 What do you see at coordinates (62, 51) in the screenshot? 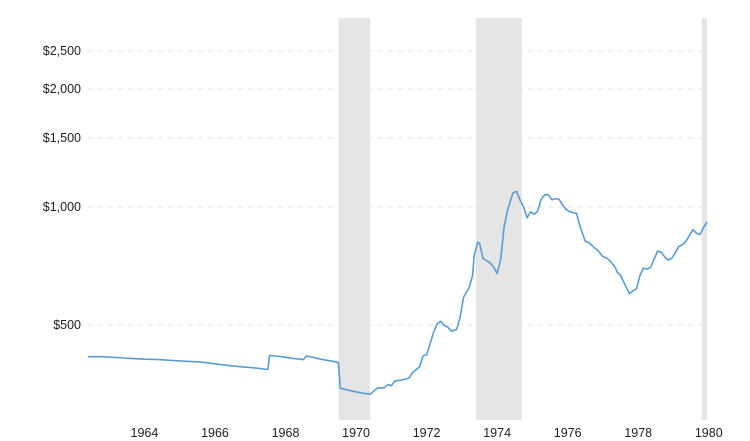
I see `y-tick-label: $2,500` at bounding box center [62, 51].